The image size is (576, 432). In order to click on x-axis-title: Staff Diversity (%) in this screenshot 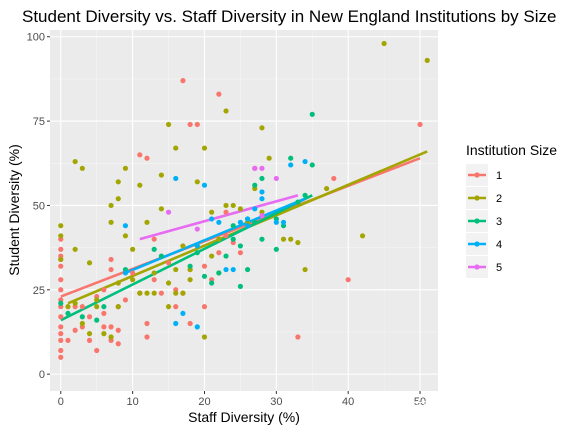, I will do `click(244, 417)`.